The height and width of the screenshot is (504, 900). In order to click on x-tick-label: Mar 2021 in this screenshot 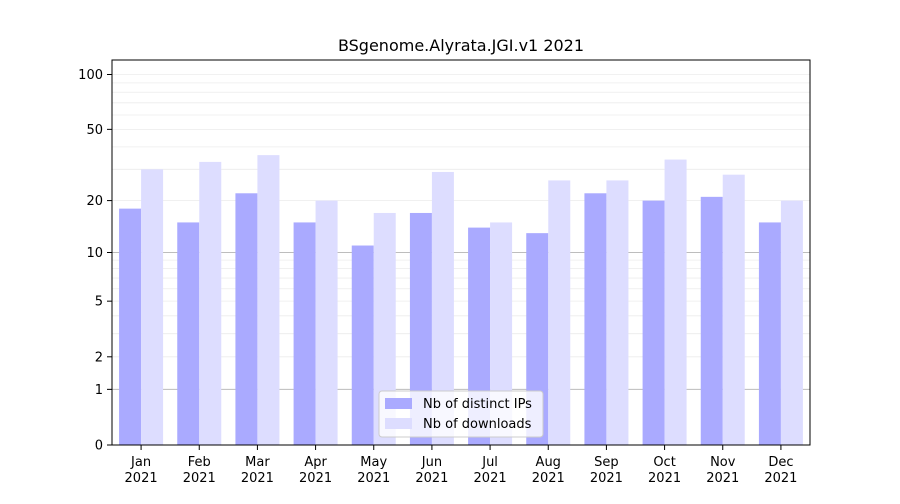, I will do `click(257, 470)`.